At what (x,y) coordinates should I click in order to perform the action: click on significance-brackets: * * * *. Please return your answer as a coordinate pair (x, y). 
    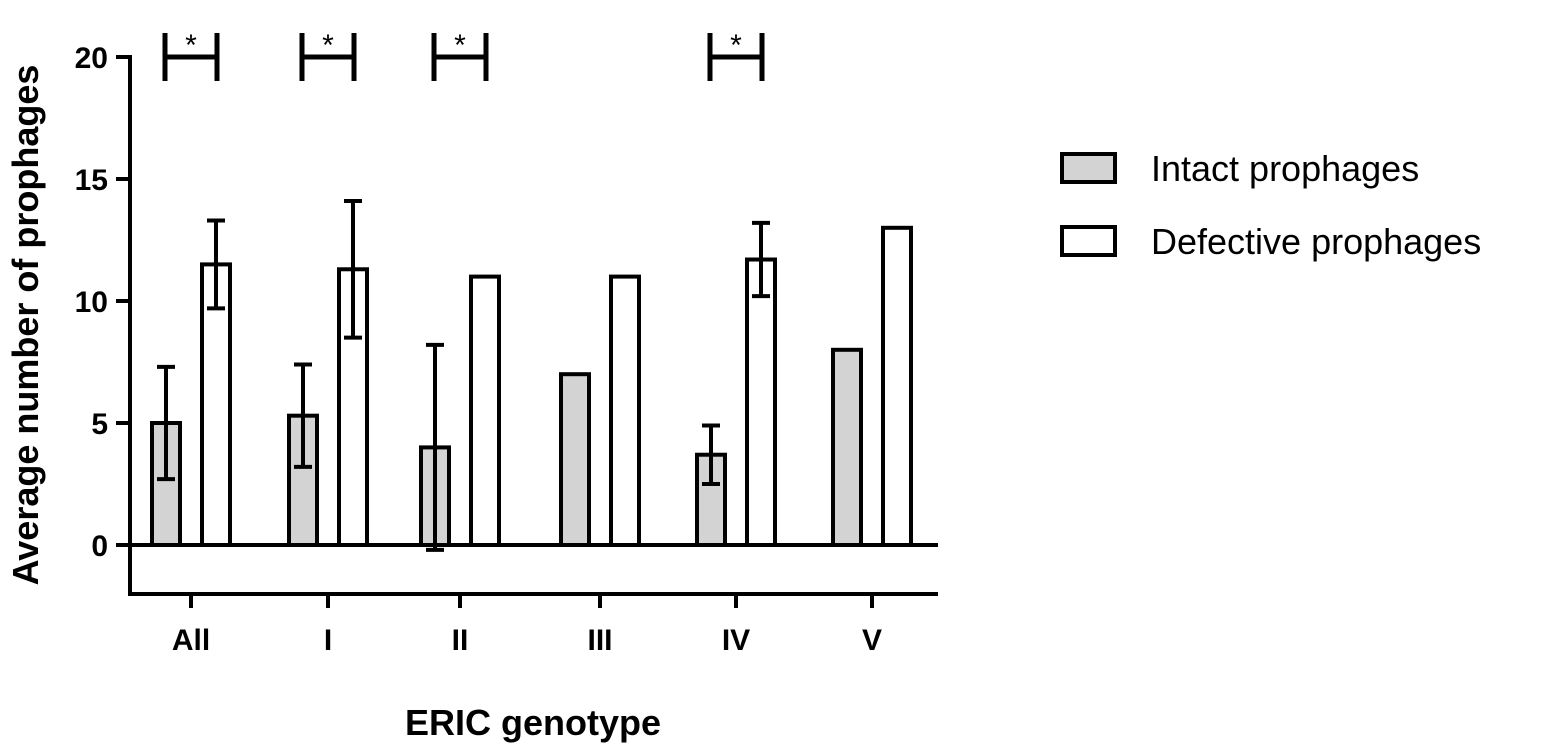
    Looking at the image, I should click on (463, 55).